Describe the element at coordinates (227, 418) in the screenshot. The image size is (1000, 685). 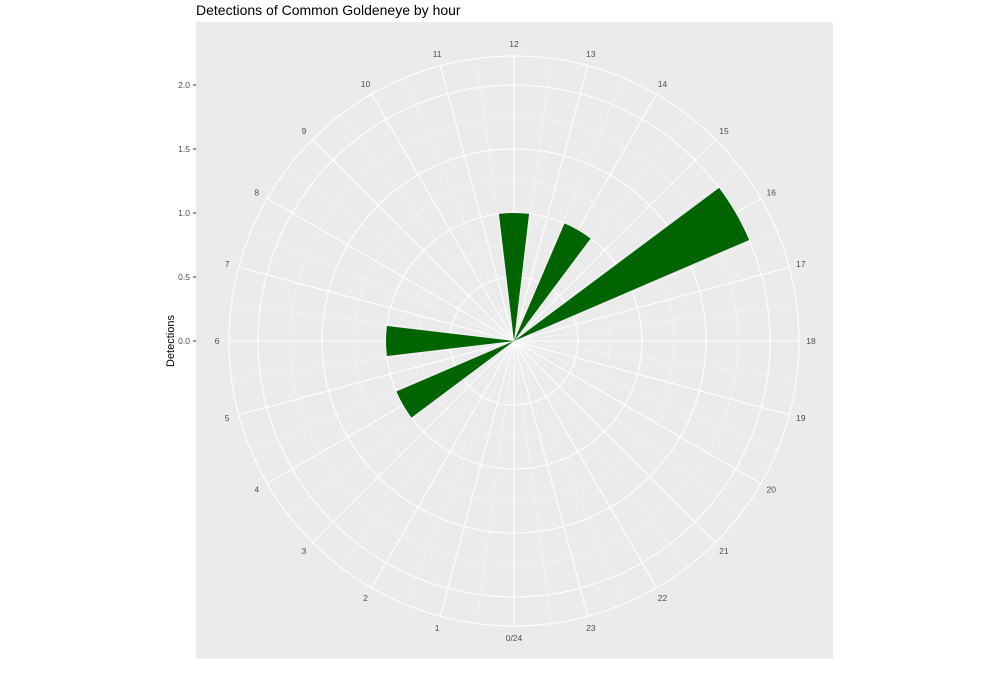
I see `hour-label: 5` at that location.